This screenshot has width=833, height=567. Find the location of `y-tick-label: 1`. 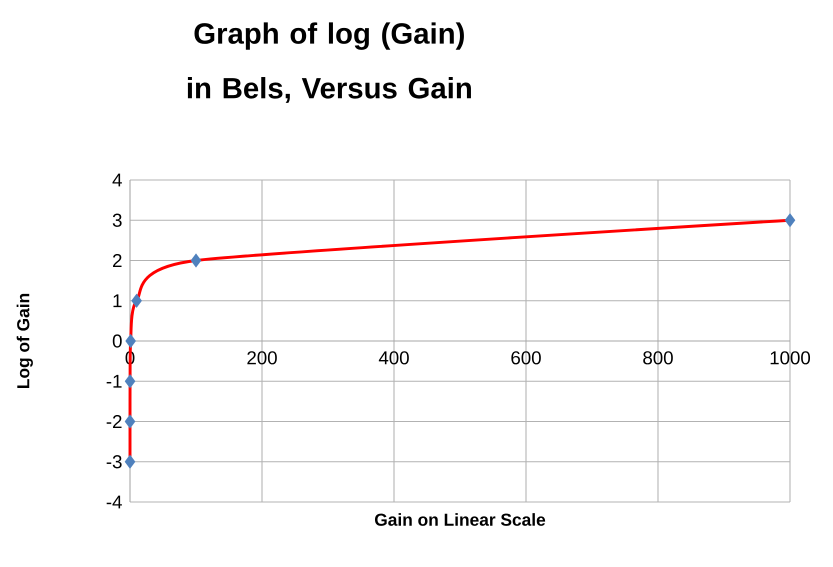

y-tick-label: 1 is located at coordinates (117, 301).